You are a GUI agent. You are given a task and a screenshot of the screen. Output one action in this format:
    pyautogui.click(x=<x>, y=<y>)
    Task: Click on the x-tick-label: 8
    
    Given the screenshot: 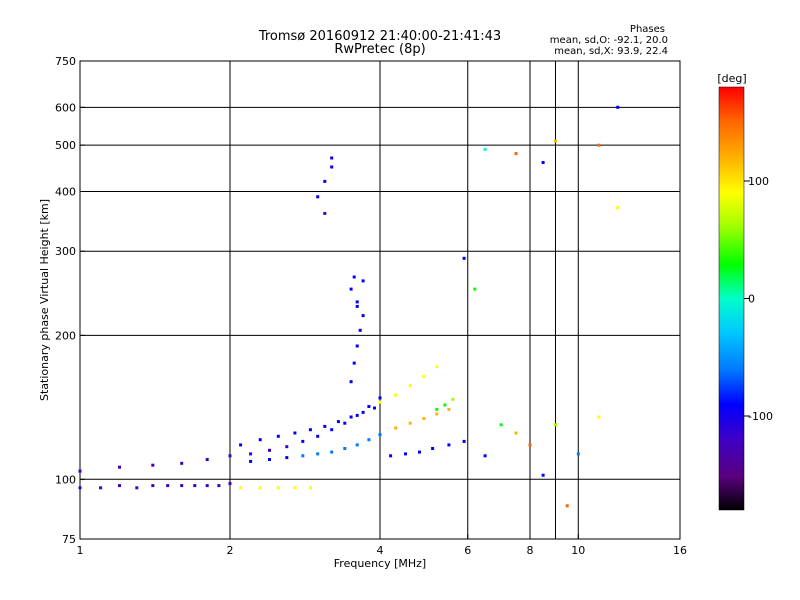 What is the action you would take?
    pyautogui.click(x=530, y=550)
    